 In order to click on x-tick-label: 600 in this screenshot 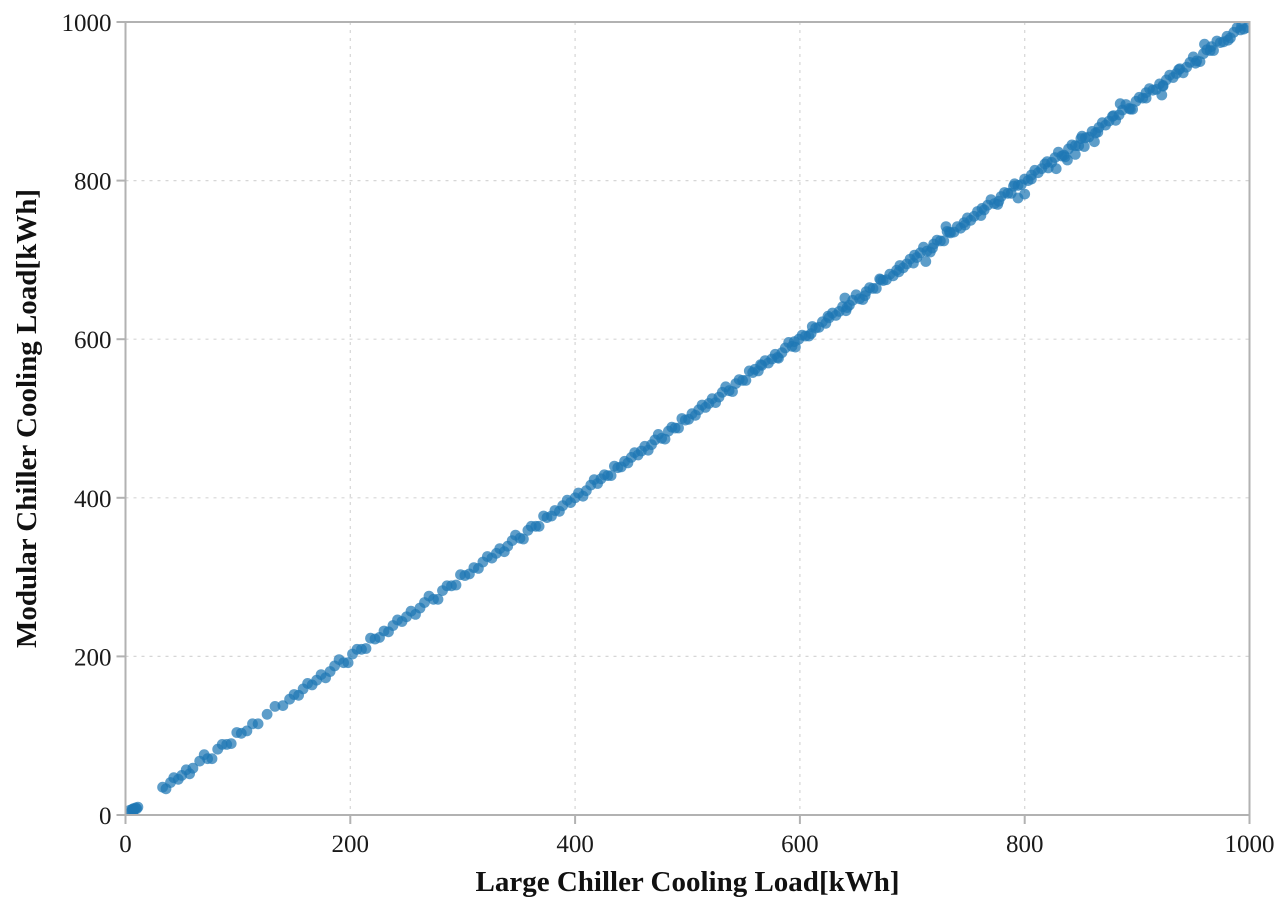, I will do `click(800, 844)`.